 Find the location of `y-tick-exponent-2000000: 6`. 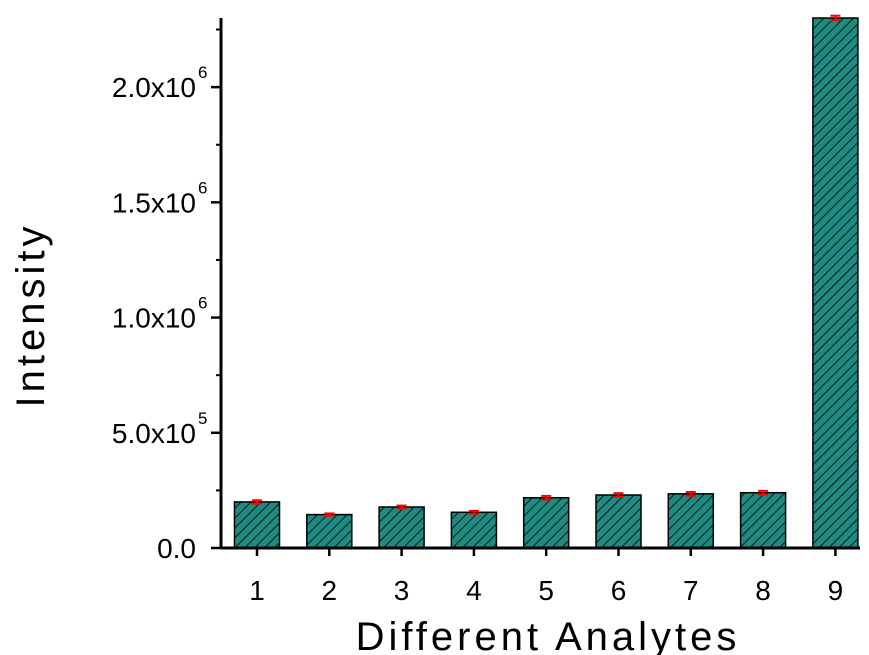

y-tick-exponent-2000000: 6 is located at coordinates (202, 72).